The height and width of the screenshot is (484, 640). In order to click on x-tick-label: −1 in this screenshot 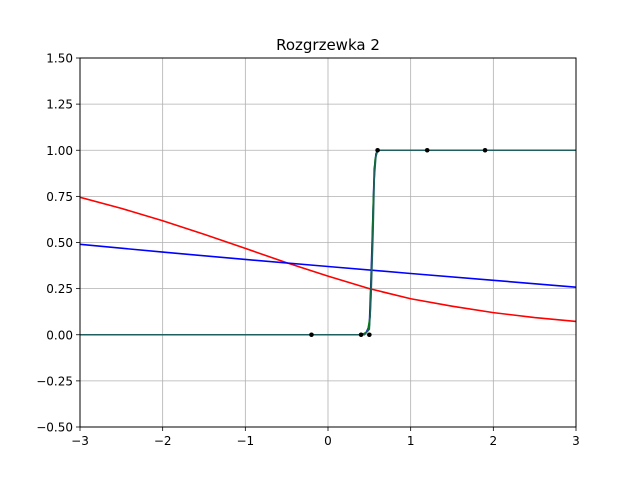, I will do `click(245, 441)`.